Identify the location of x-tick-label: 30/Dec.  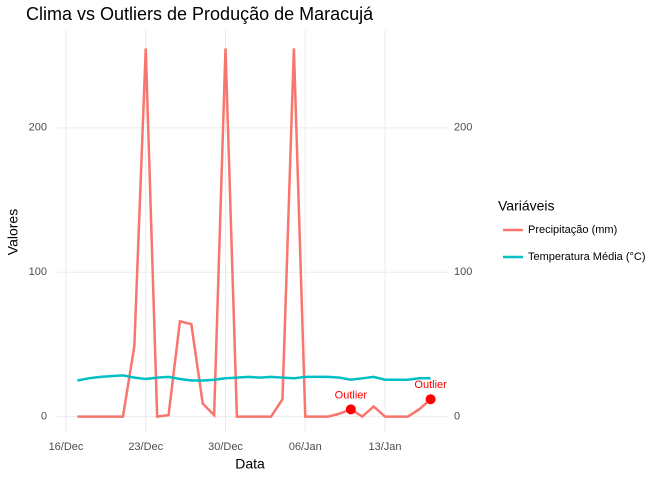
(225, 447).